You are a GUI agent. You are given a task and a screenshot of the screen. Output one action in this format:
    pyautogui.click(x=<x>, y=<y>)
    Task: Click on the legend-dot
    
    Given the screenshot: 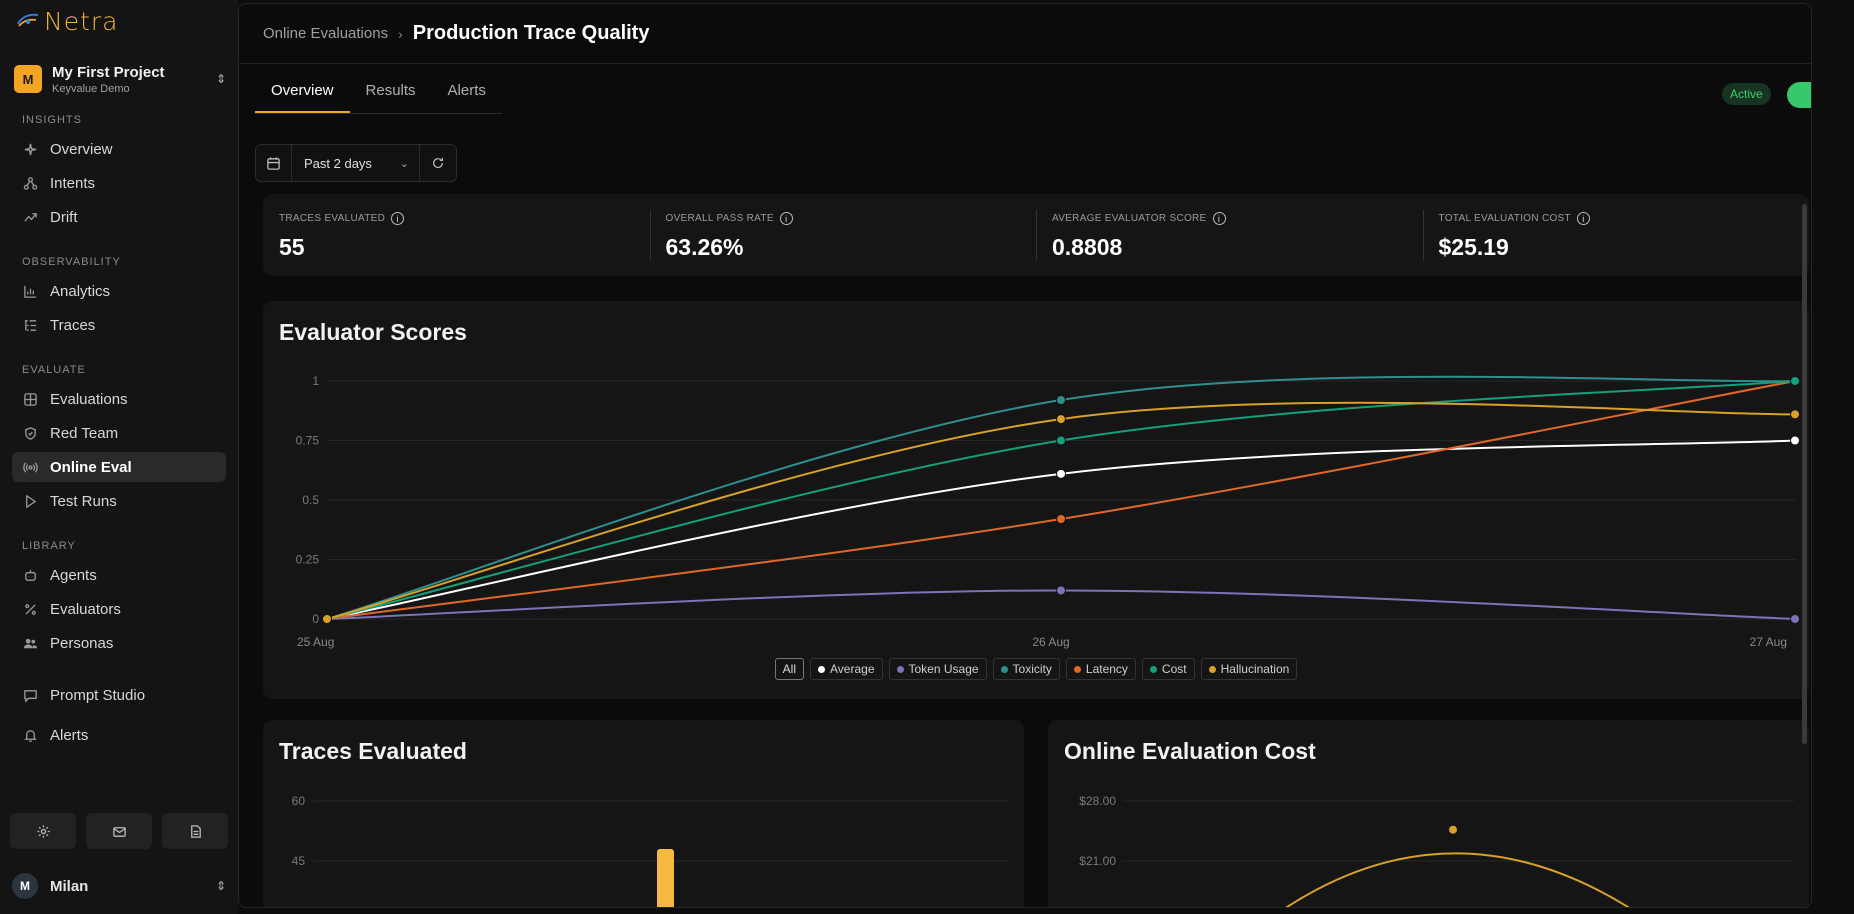 What is the action you would take?
    pyautogui.click(x=1153, y=669)
    